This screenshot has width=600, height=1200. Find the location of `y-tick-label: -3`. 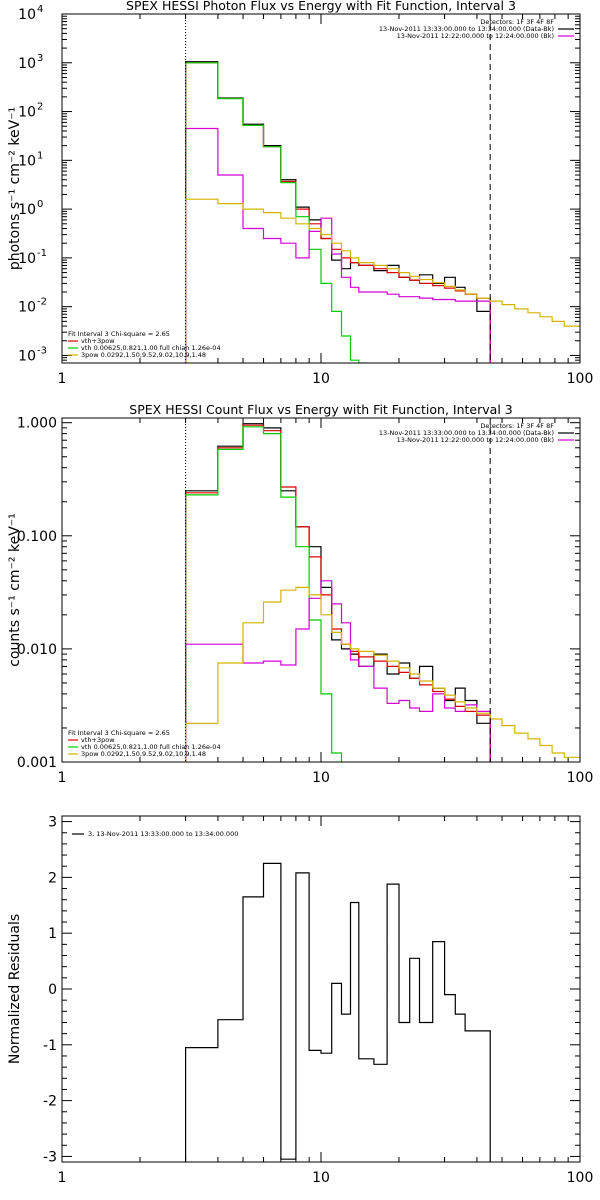

y-tick-label: -3 is located at coordinates (50, 1157).